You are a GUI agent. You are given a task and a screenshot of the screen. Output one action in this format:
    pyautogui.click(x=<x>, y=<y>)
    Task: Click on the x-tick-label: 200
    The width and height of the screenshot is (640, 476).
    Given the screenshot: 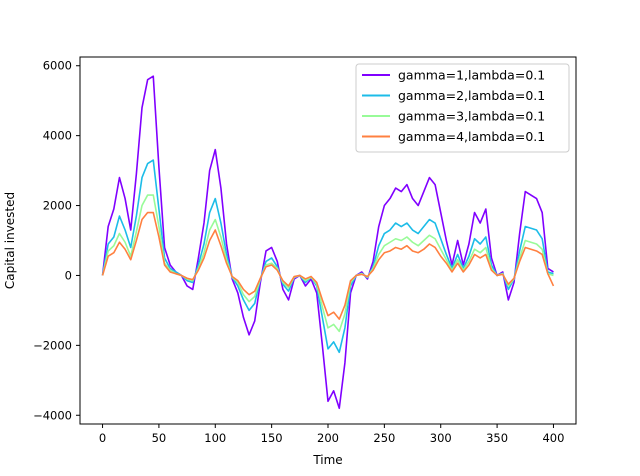 What is the action you would take?
    pyautogui.click(x=328, y=438)
    